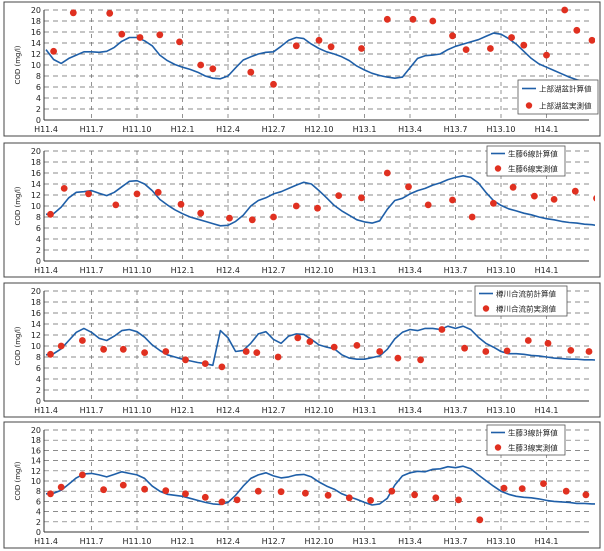 The width and height of the screenshot is (604, 551). What do you see at coordinates (547, 129) in the screenshot?
I see `x-tick-label: H14.1` at bounding box center [547, 129].